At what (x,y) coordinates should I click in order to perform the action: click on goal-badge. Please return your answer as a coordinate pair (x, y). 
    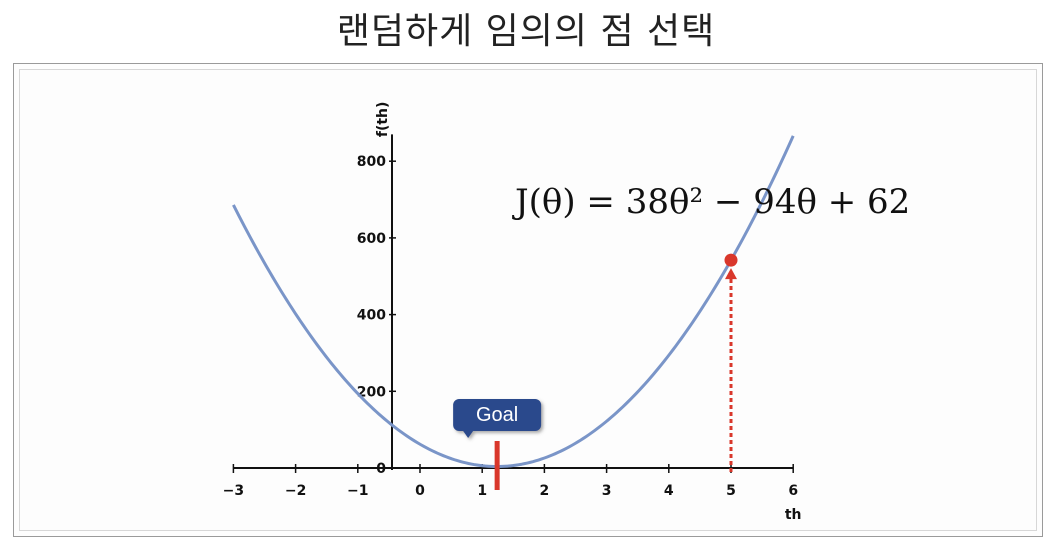
    Looking at the image, I should click on (497, 418).